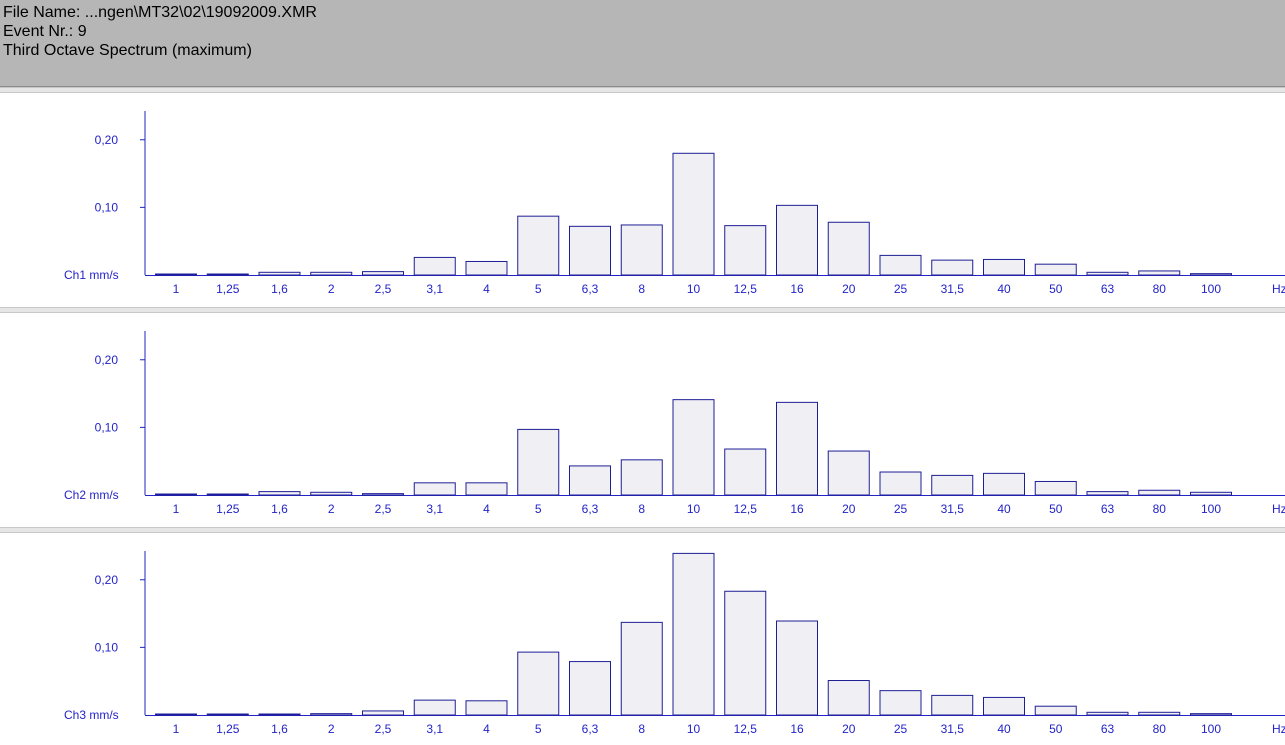 This screenshot has width=1285, height=745. I want to click on channel-label: Ch2 mm/s, so click(91, 495).